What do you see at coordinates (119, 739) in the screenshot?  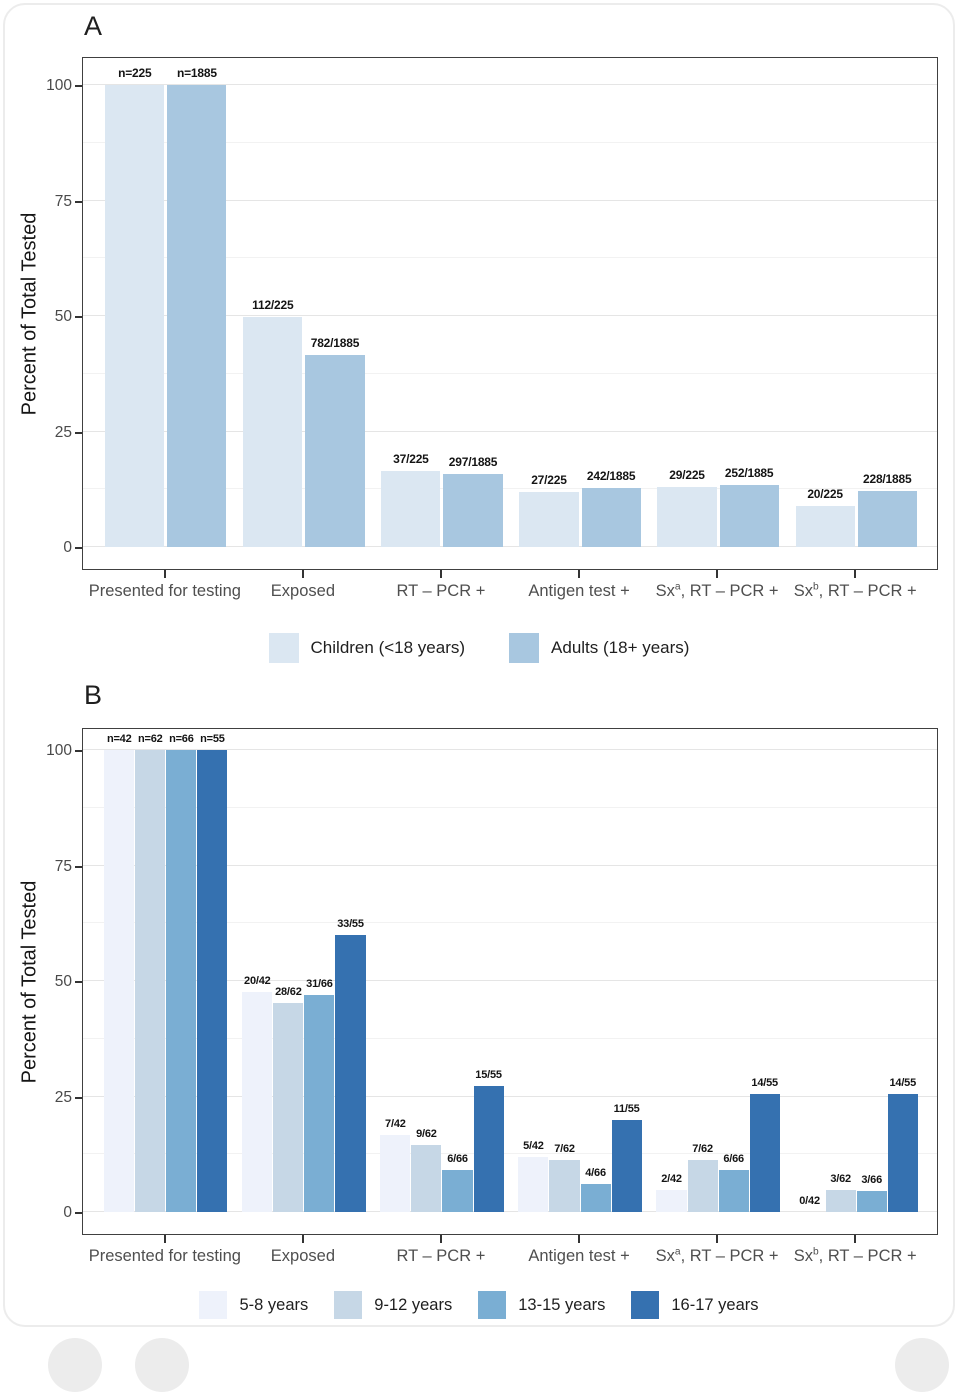 I see `bar-value-label: n=42` at bounding box center [119, 739].